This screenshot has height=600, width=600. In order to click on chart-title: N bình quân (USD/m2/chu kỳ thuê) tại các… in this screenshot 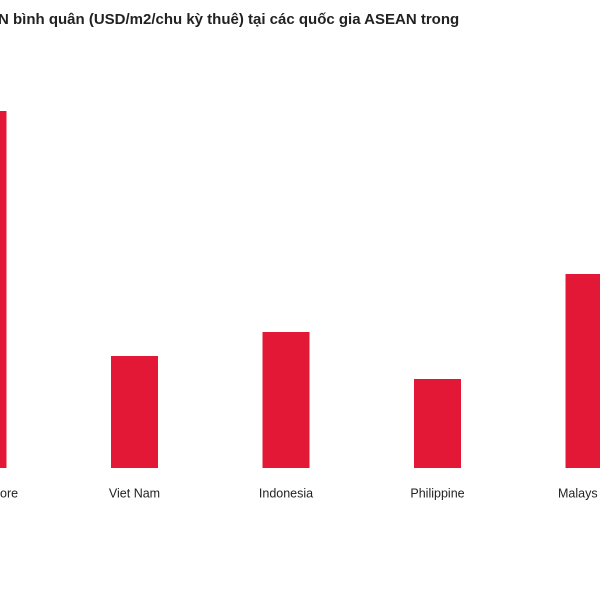, I will do `click(229, 19)`.